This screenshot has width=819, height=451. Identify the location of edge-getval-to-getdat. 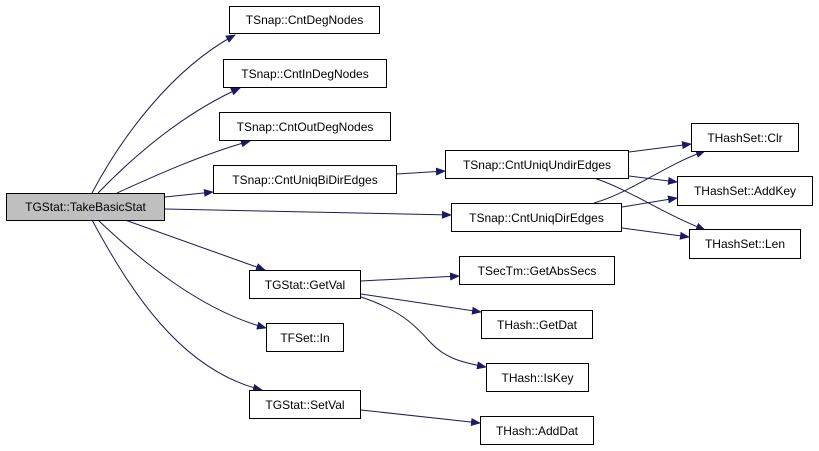
(421, 304).